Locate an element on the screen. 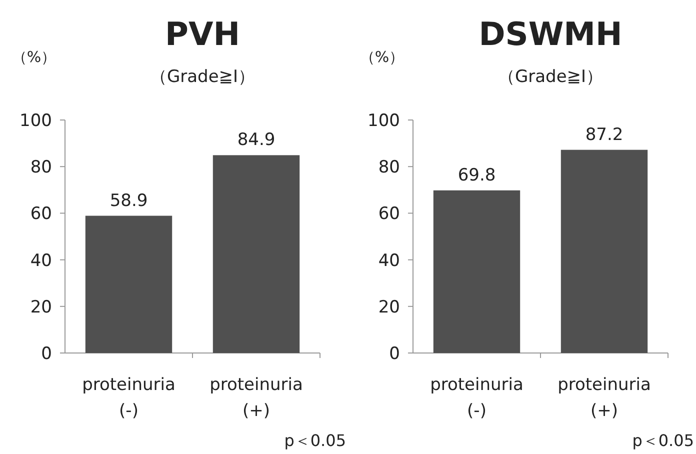 The width and height of the screenshot is (696, 454). data-label: 84.9 is located at coordinates (256, 140).